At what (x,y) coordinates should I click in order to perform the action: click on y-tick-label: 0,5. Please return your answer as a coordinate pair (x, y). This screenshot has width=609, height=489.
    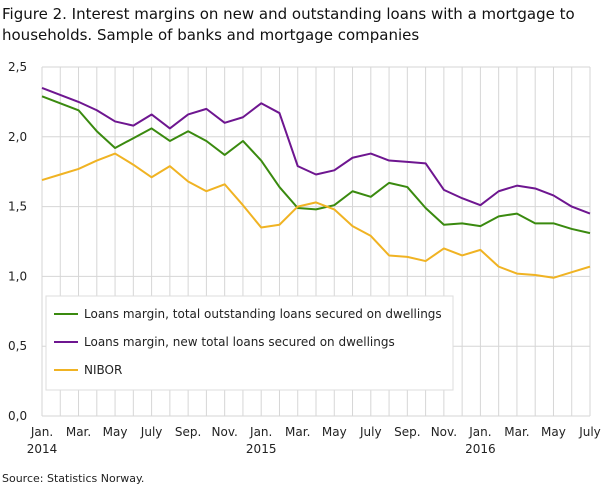
    Looking at the image, I should click on (17, 346).